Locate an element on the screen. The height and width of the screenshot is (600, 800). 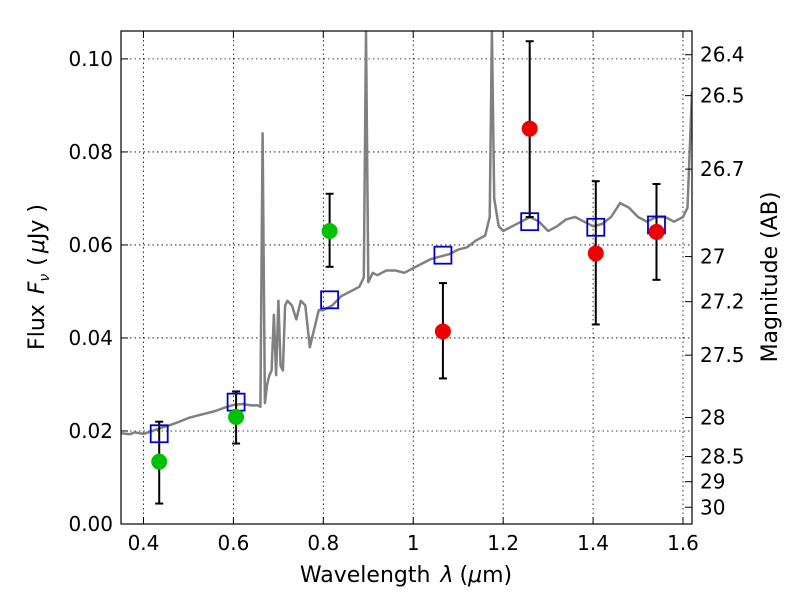
y2-tick-label: 28 is located at coordinates (712, 417).